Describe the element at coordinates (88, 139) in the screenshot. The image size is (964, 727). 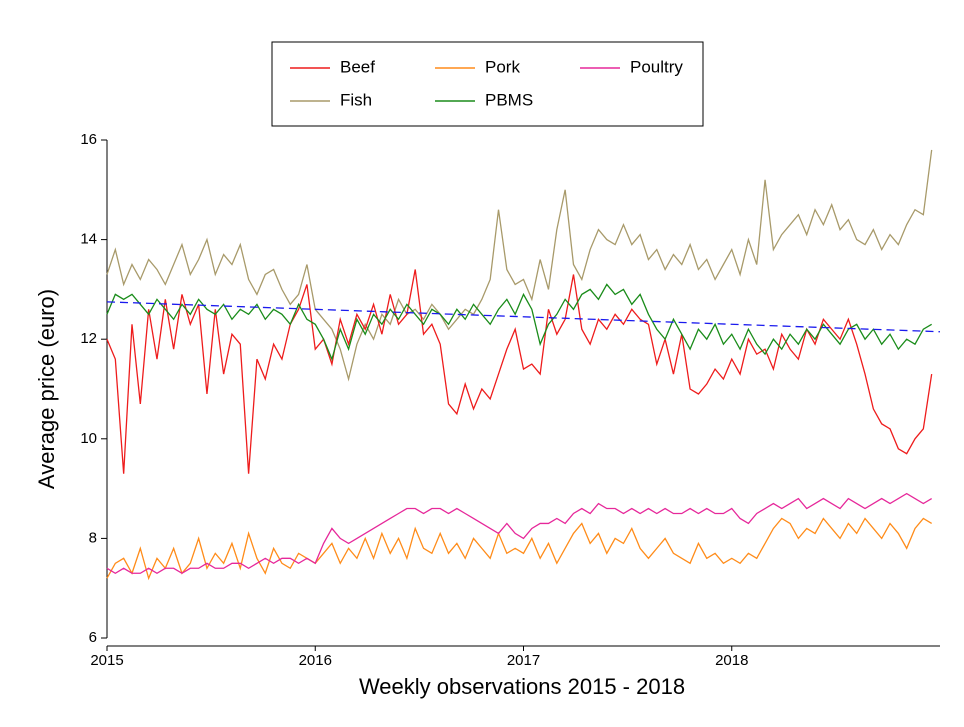
I see `y-tick-label: 16` at that location.